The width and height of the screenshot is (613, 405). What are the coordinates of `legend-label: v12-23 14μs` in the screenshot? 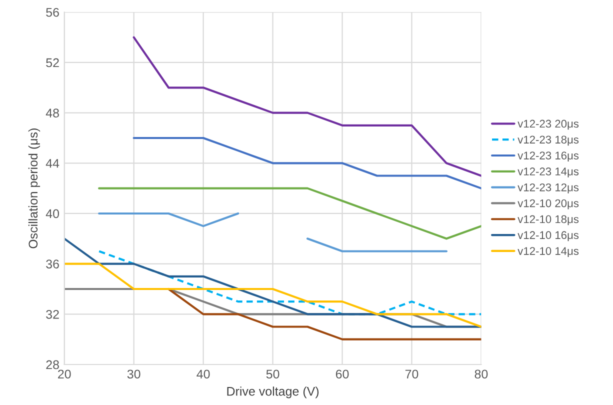 It's located at (548, 173).